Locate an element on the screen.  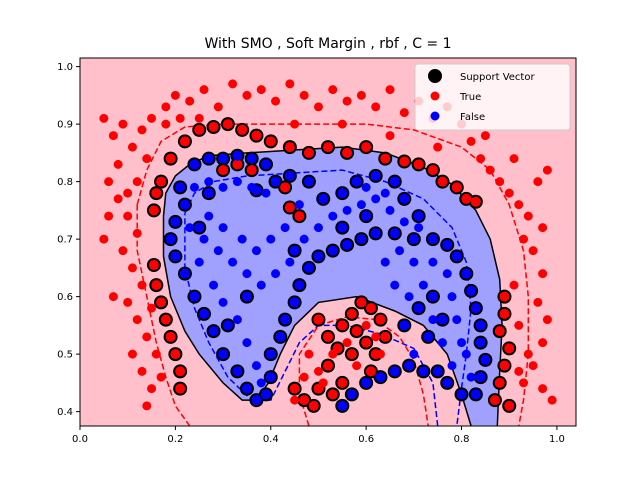
legend-label: False is located at coordinates (472, 117).